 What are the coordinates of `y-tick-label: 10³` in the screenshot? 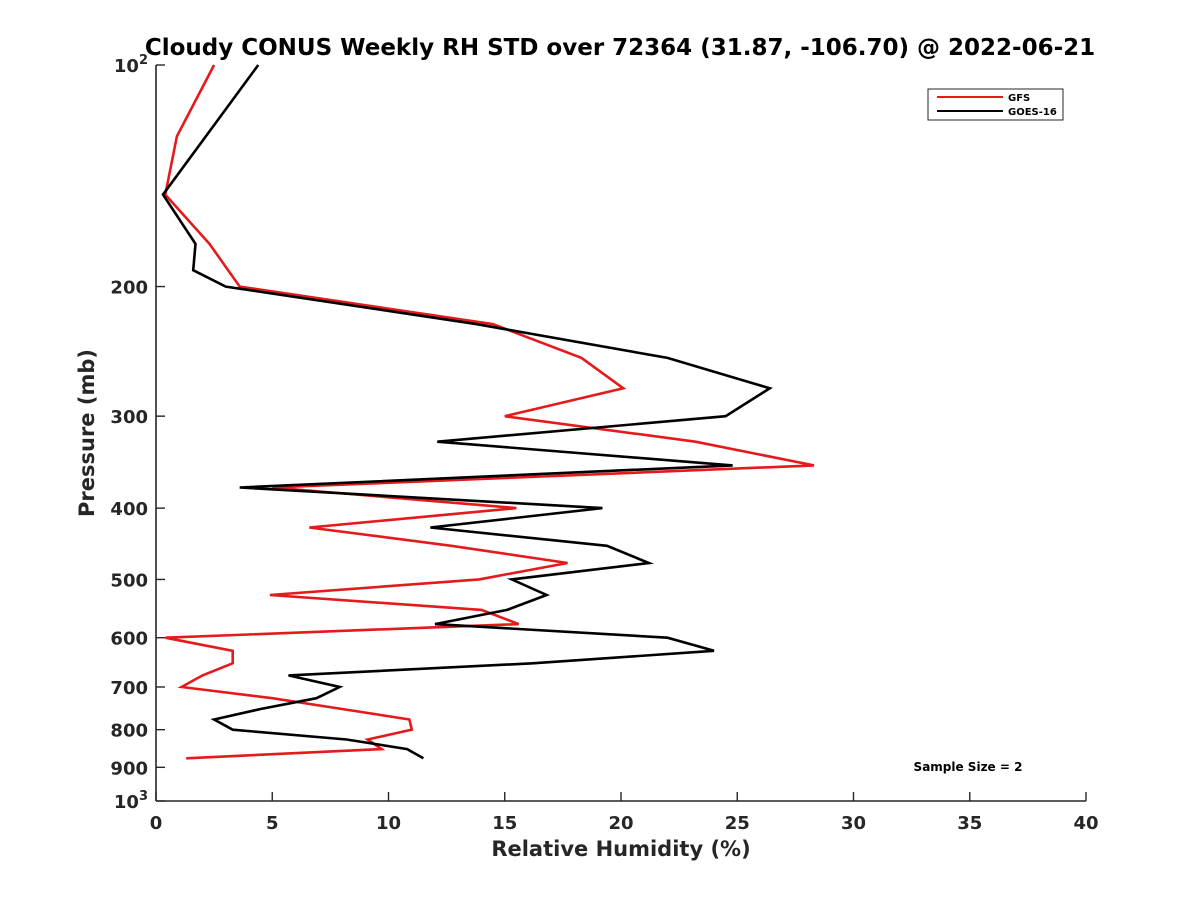 It's located at (131, 801).